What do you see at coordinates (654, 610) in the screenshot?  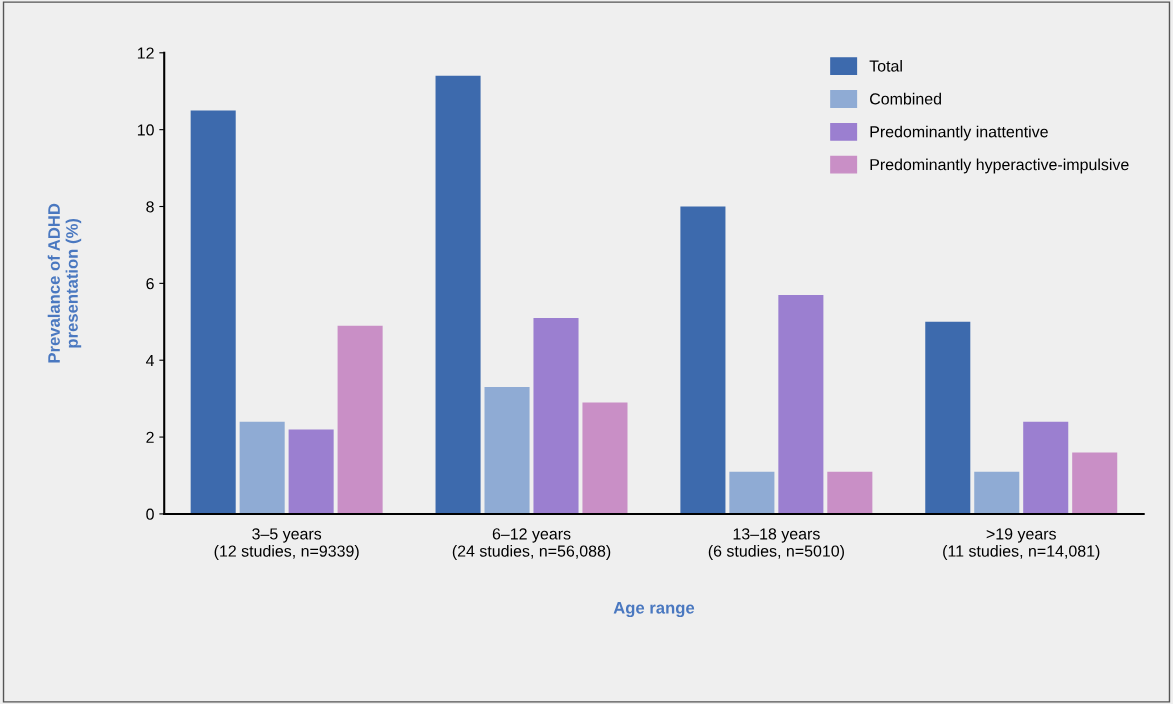 I see `x-axis-title: Age range` at bounding box center [654, 610].